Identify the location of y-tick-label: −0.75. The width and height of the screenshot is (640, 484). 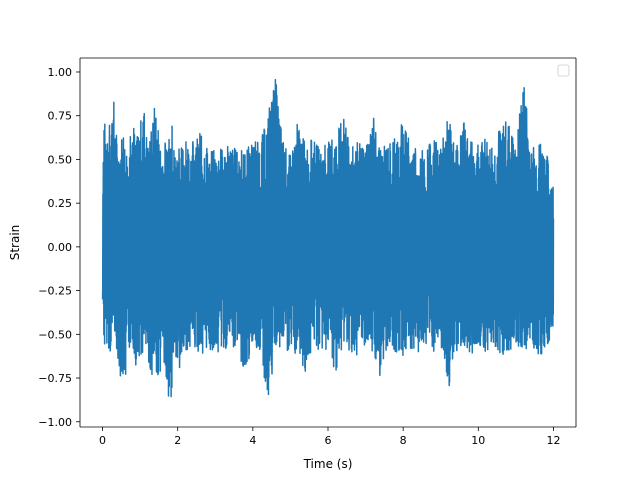
(55, 378).